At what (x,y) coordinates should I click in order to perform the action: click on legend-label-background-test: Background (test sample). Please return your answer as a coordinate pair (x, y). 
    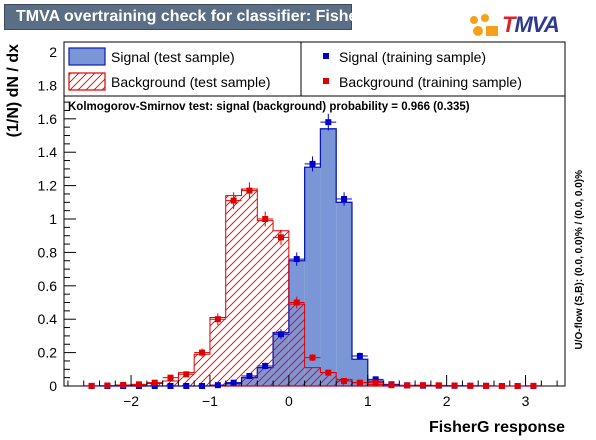
    Looking at the image, I should click on (191, 82).